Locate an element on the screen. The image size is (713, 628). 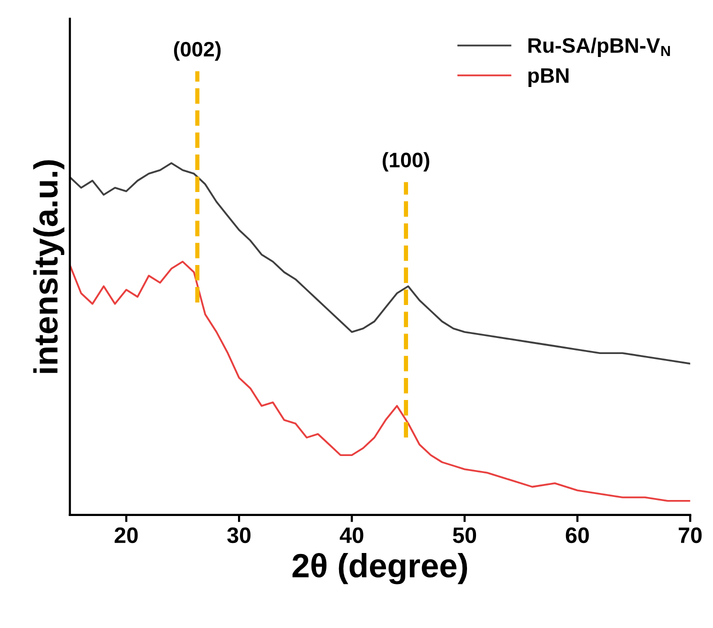
x-tick-label: 50 is located at coordinates (464, 535).